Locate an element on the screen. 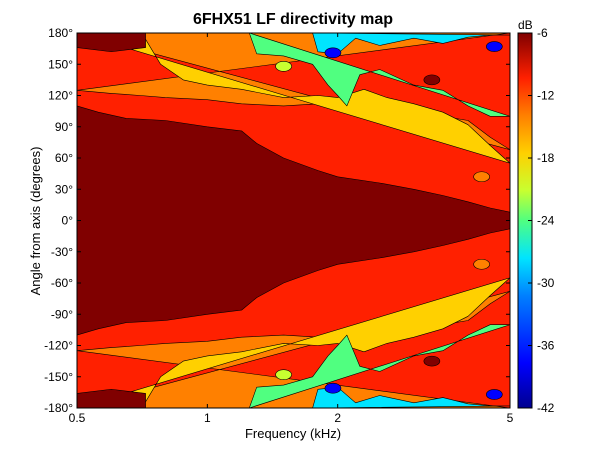 The image size is (600, 458). chart-title: 6FHX51 LF directivity map is located at coordinates (293, 19).